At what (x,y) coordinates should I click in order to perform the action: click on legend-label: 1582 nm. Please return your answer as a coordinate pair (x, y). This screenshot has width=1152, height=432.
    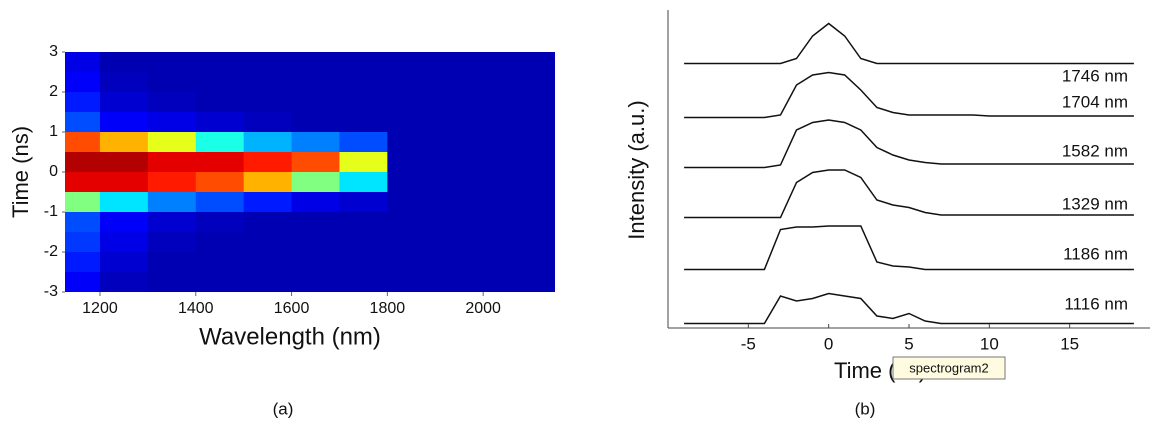
    Looking at the image, I should click on (1095, 150).